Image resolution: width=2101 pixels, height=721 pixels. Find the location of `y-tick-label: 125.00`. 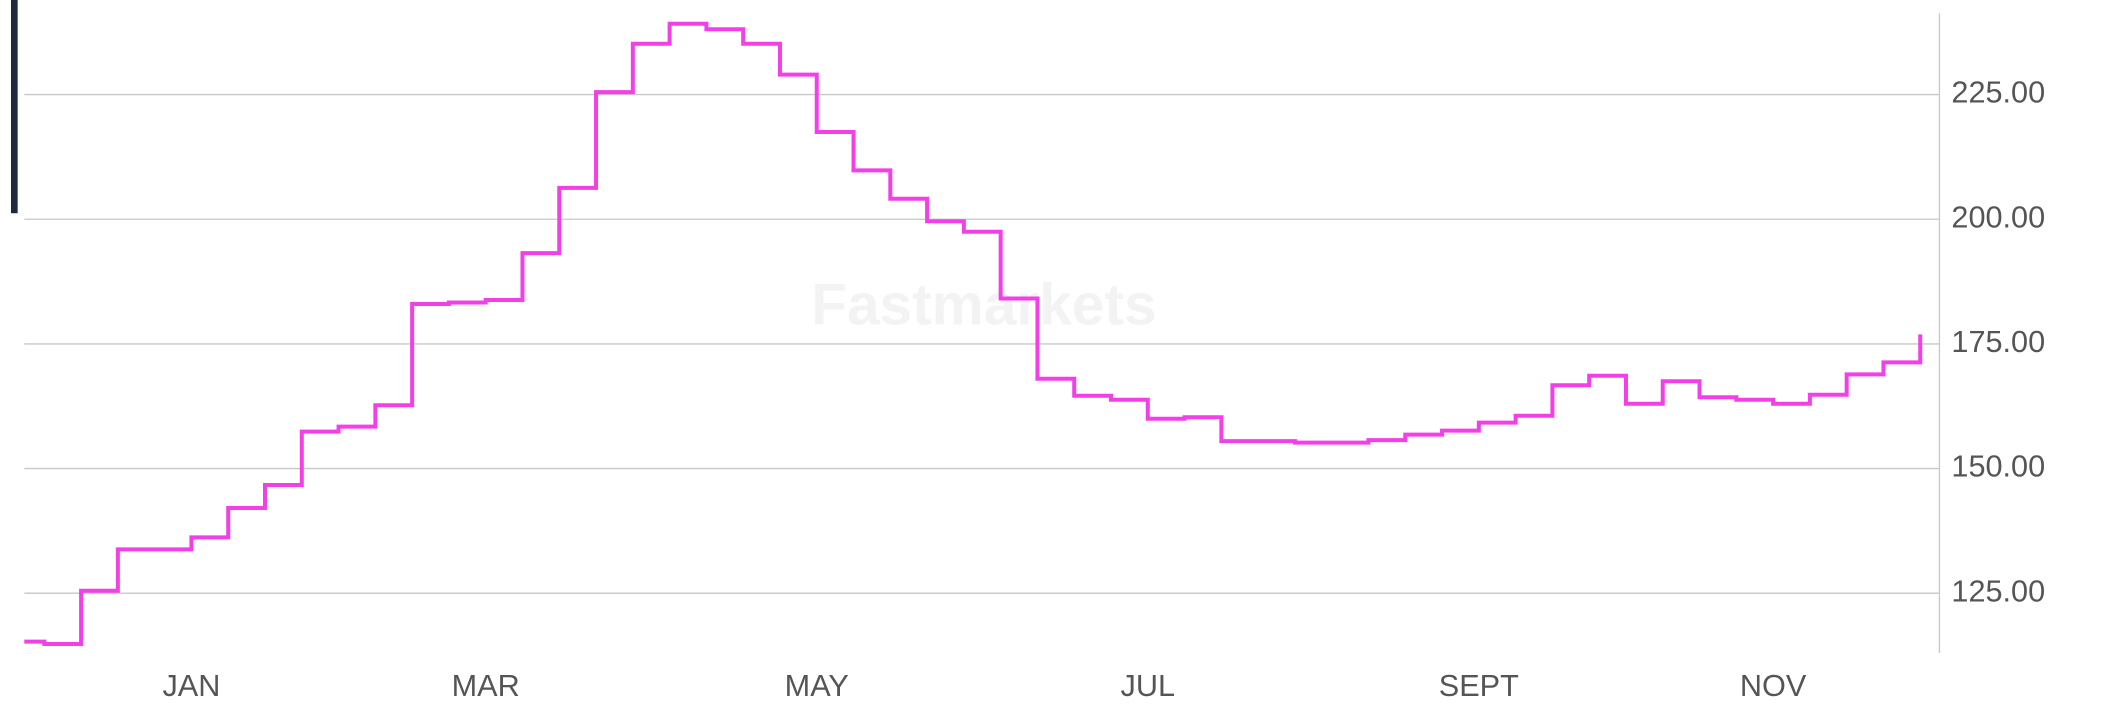

y-tick-label: 125.00 is located at coordinates (1998, 591).